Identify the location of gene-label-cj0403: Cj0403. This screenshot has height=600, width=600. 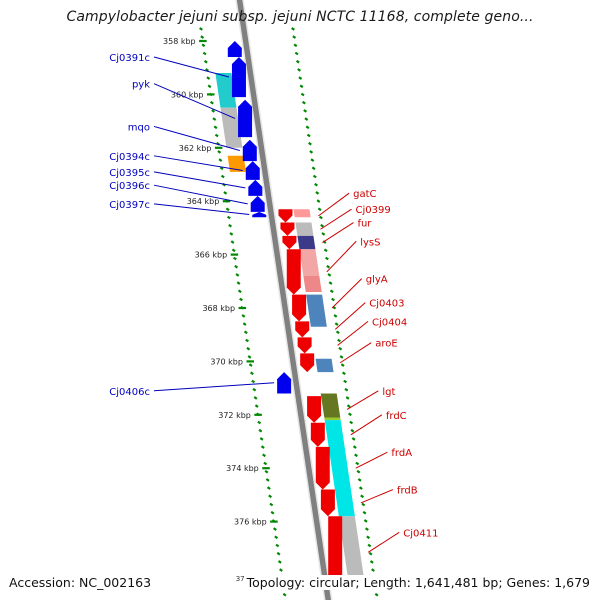
(386, 304).